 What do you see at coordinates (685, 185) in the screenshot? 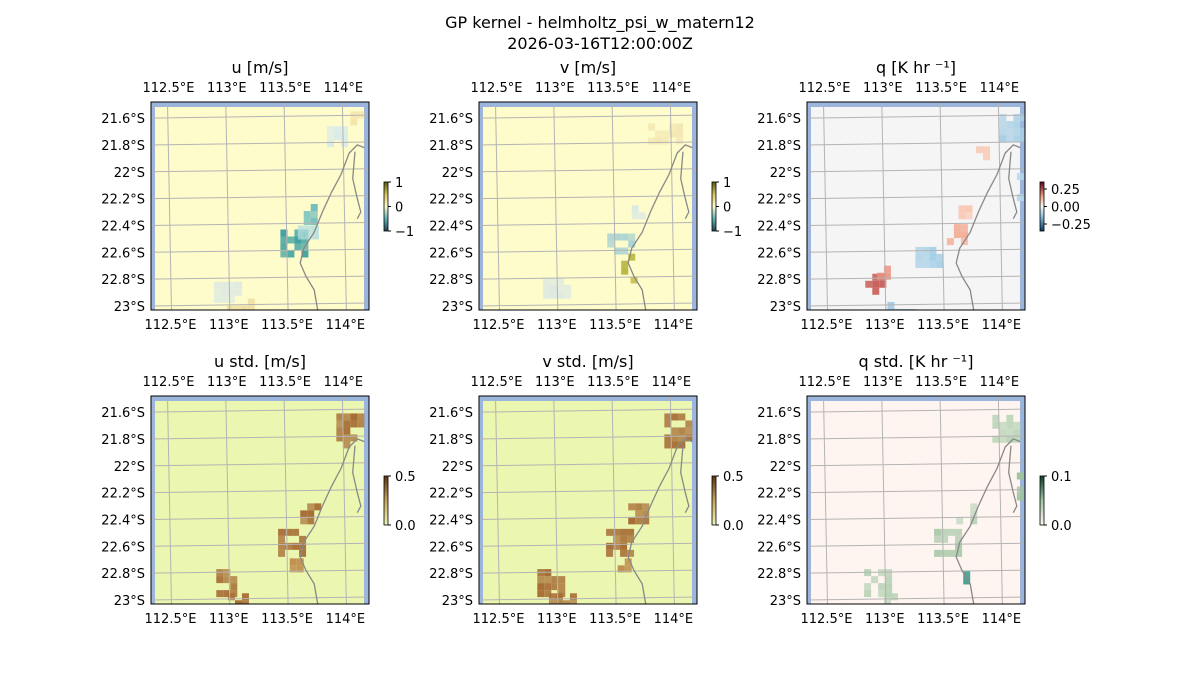
I see `coastline-spit` at bounding box center [685, 185].